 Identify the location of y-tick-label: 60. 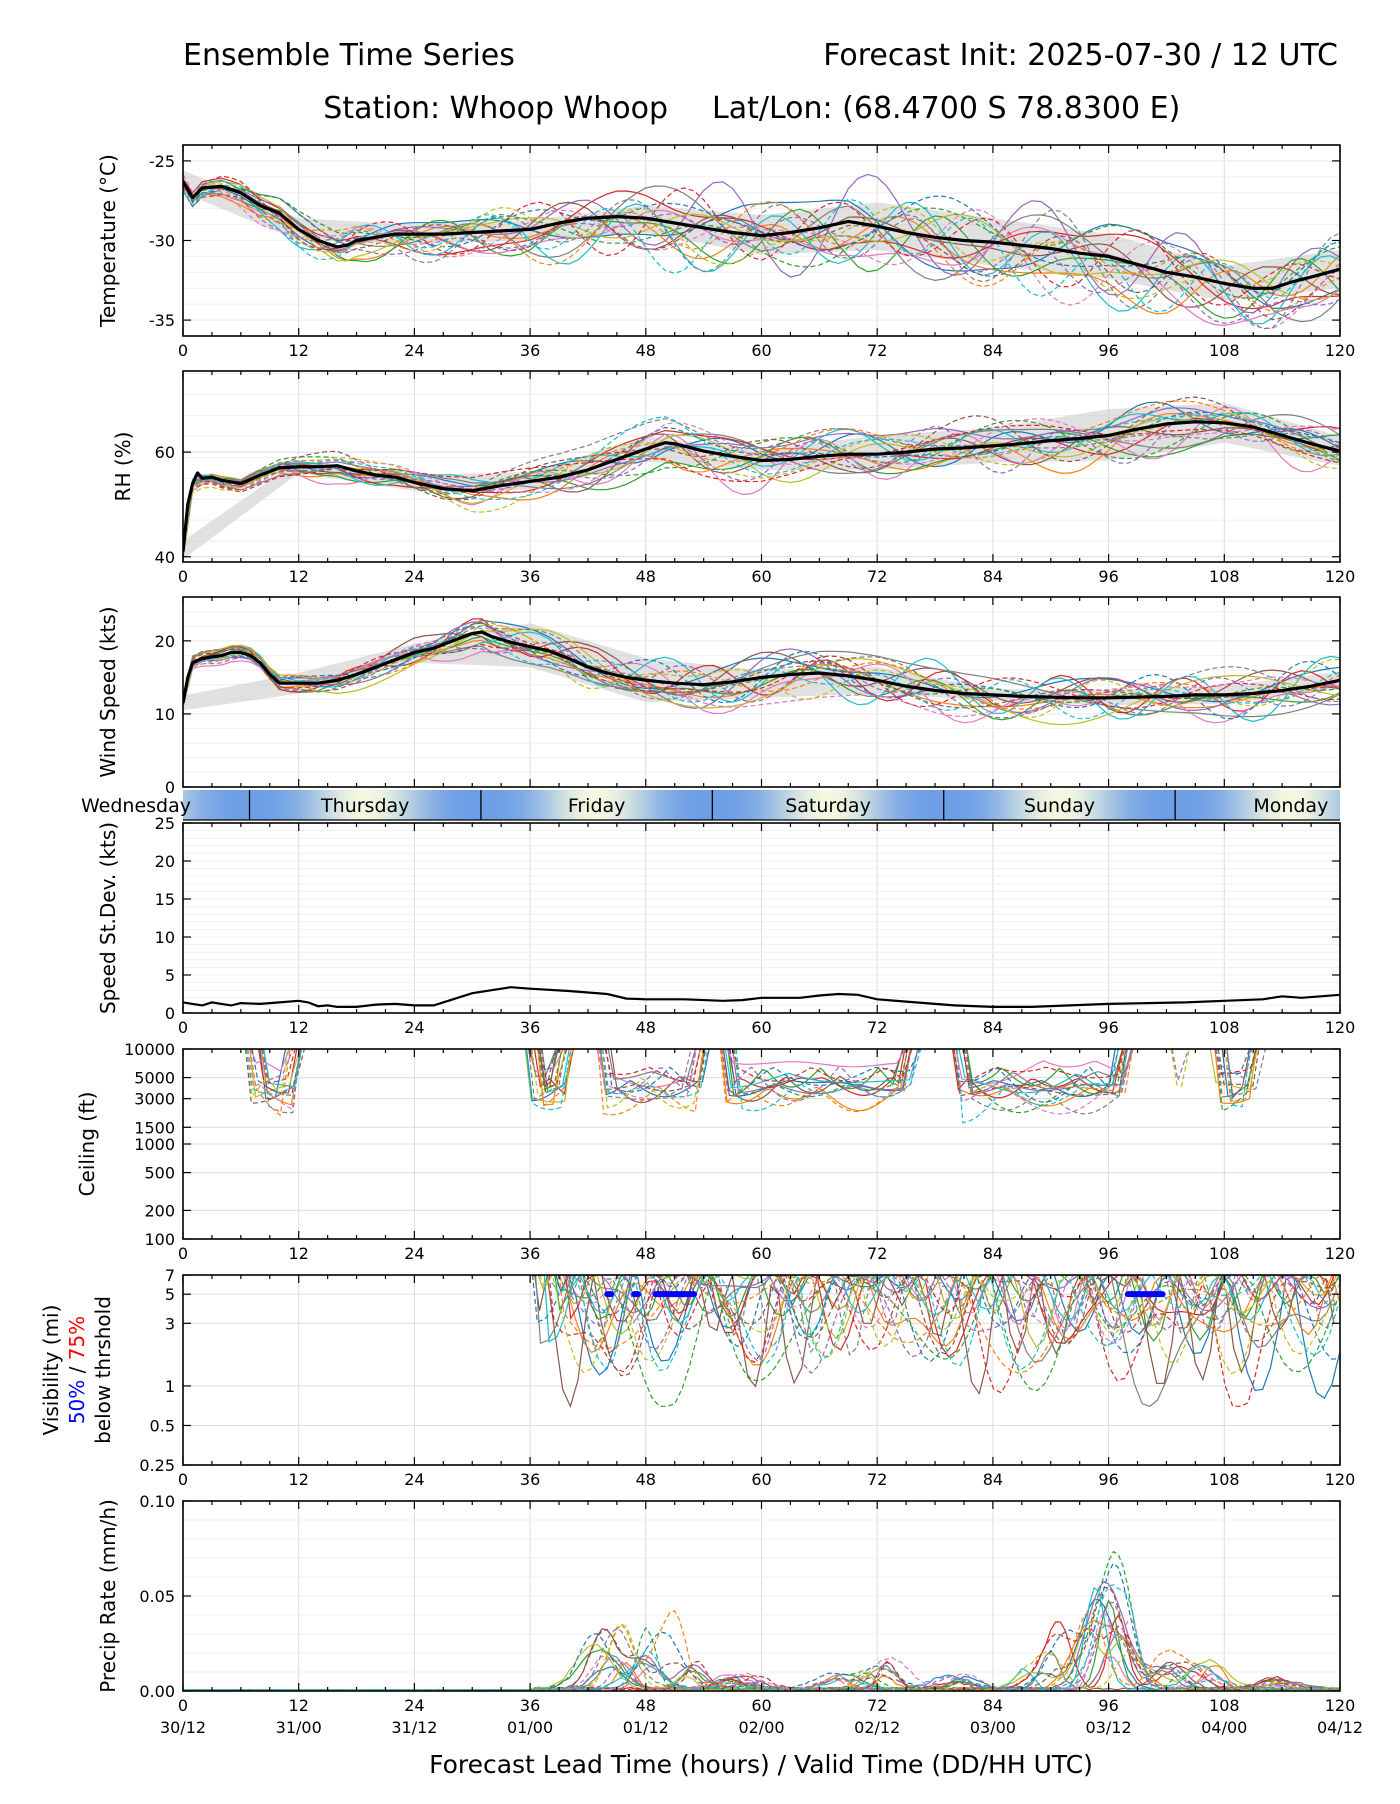
(165, 452).